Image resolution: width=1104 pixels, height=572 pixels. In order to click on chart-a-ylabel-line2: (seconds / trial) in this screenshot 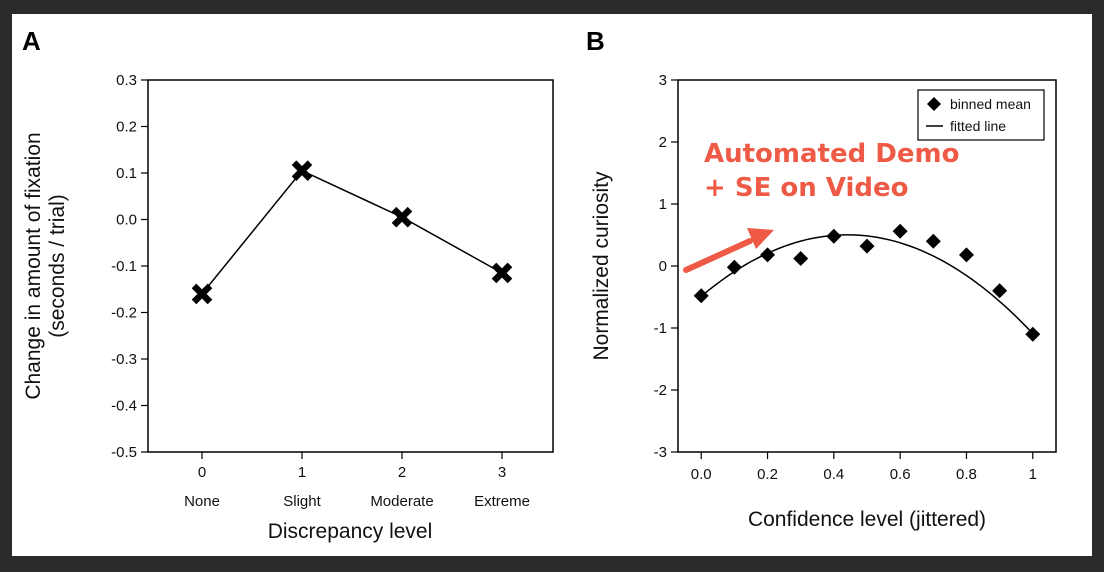, I will do `click(57, 266)`.